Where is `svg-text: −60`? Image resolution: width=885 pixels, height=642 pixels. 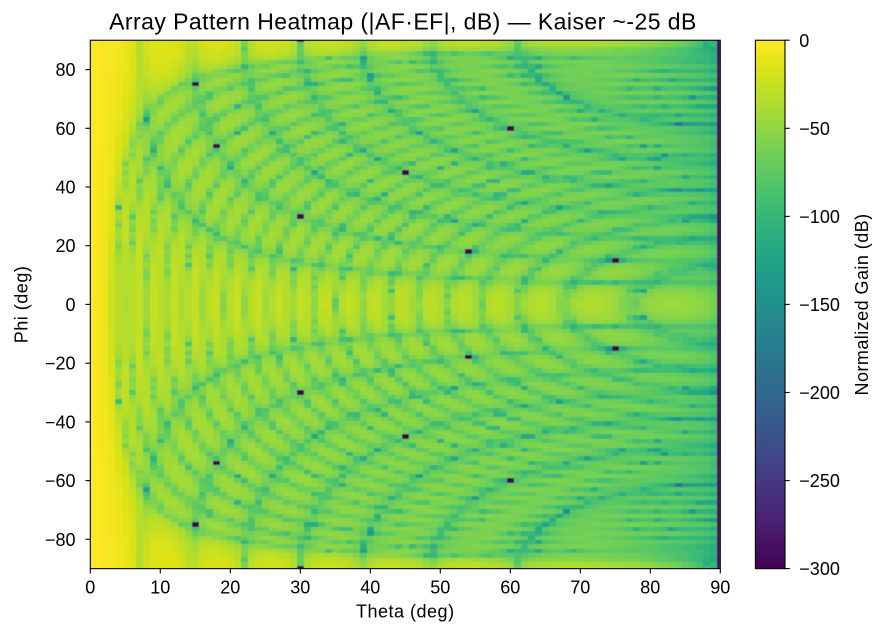 svg-text: −60 is located at coordinates (60, 481).